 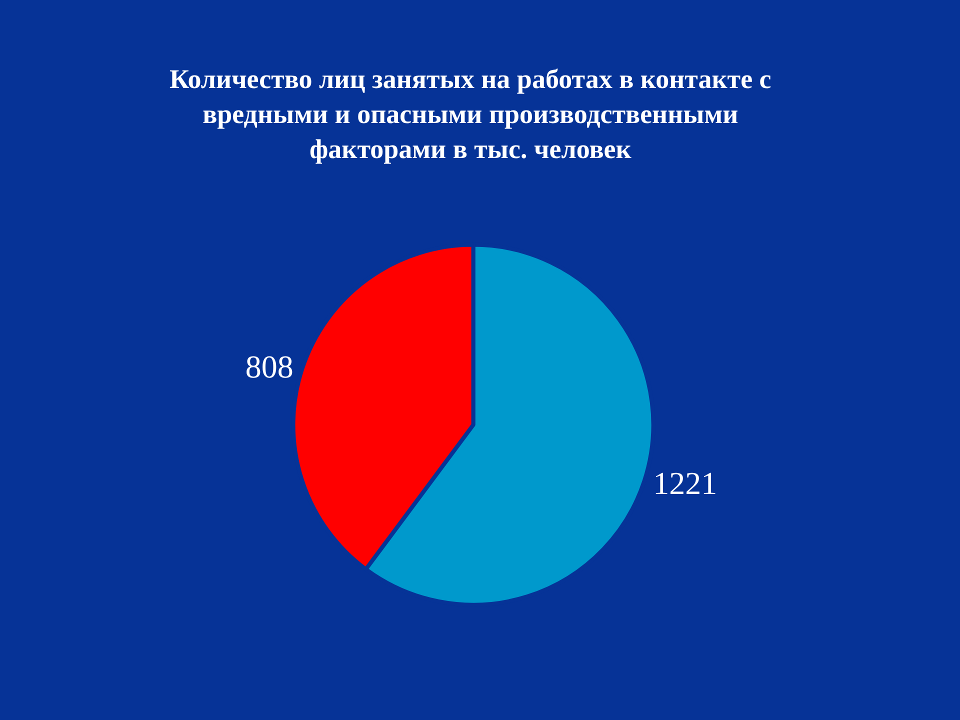 I want to click on data-label: 808, so click(x=269, y=366).